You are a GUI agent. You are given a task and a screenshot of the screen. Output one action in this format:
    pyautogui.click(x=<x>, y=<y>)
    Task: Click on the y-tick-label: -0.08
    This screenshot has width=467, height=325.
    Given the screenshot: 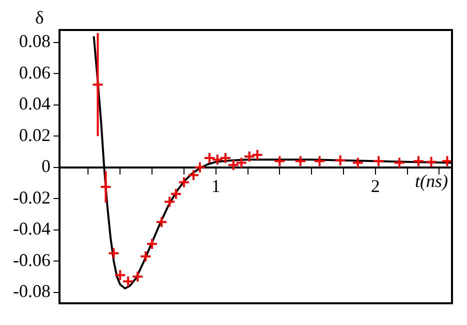 What is the action you would take?
    pyautogui.click(x=31, y=291)
    